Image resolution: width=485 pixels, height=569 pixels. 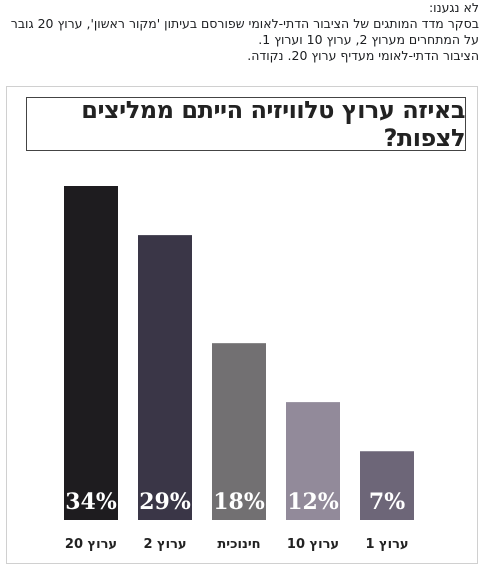 What do you see at coordinates (386, 544) in the screenshot?
I see `category-label: ערוץ 1` at bounding box center [386, 544].